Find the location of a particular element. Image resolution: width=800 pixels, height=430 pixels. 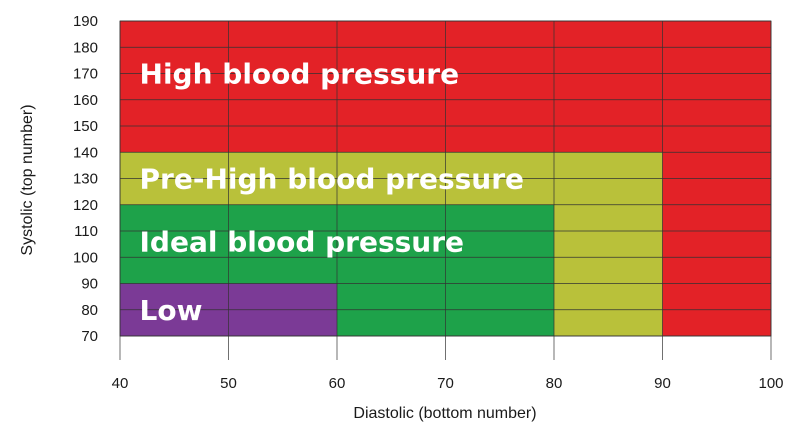

x-tick-label: 60 is located at coordinates (337, 383).